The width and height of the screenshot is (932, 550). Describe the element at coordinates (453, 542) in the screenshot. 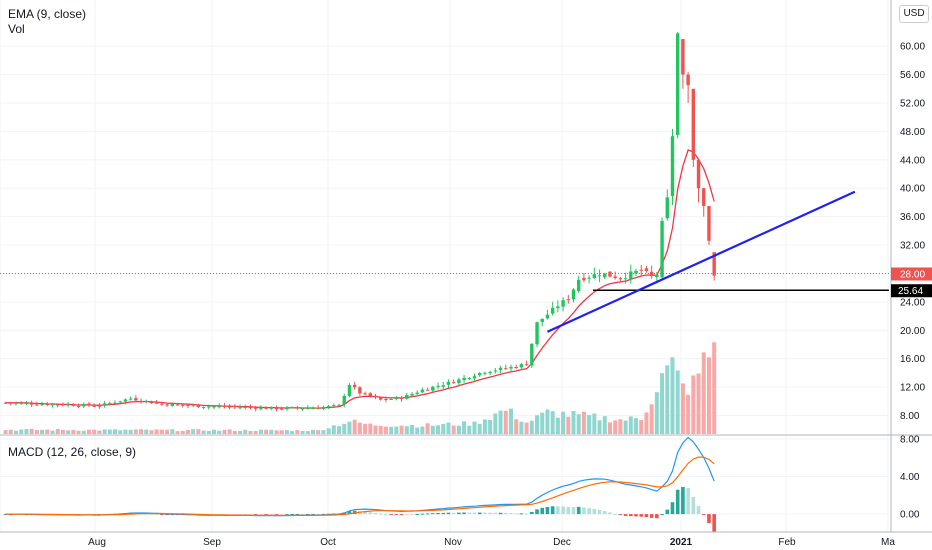

I see `time-tick-label: Nov` at that location.